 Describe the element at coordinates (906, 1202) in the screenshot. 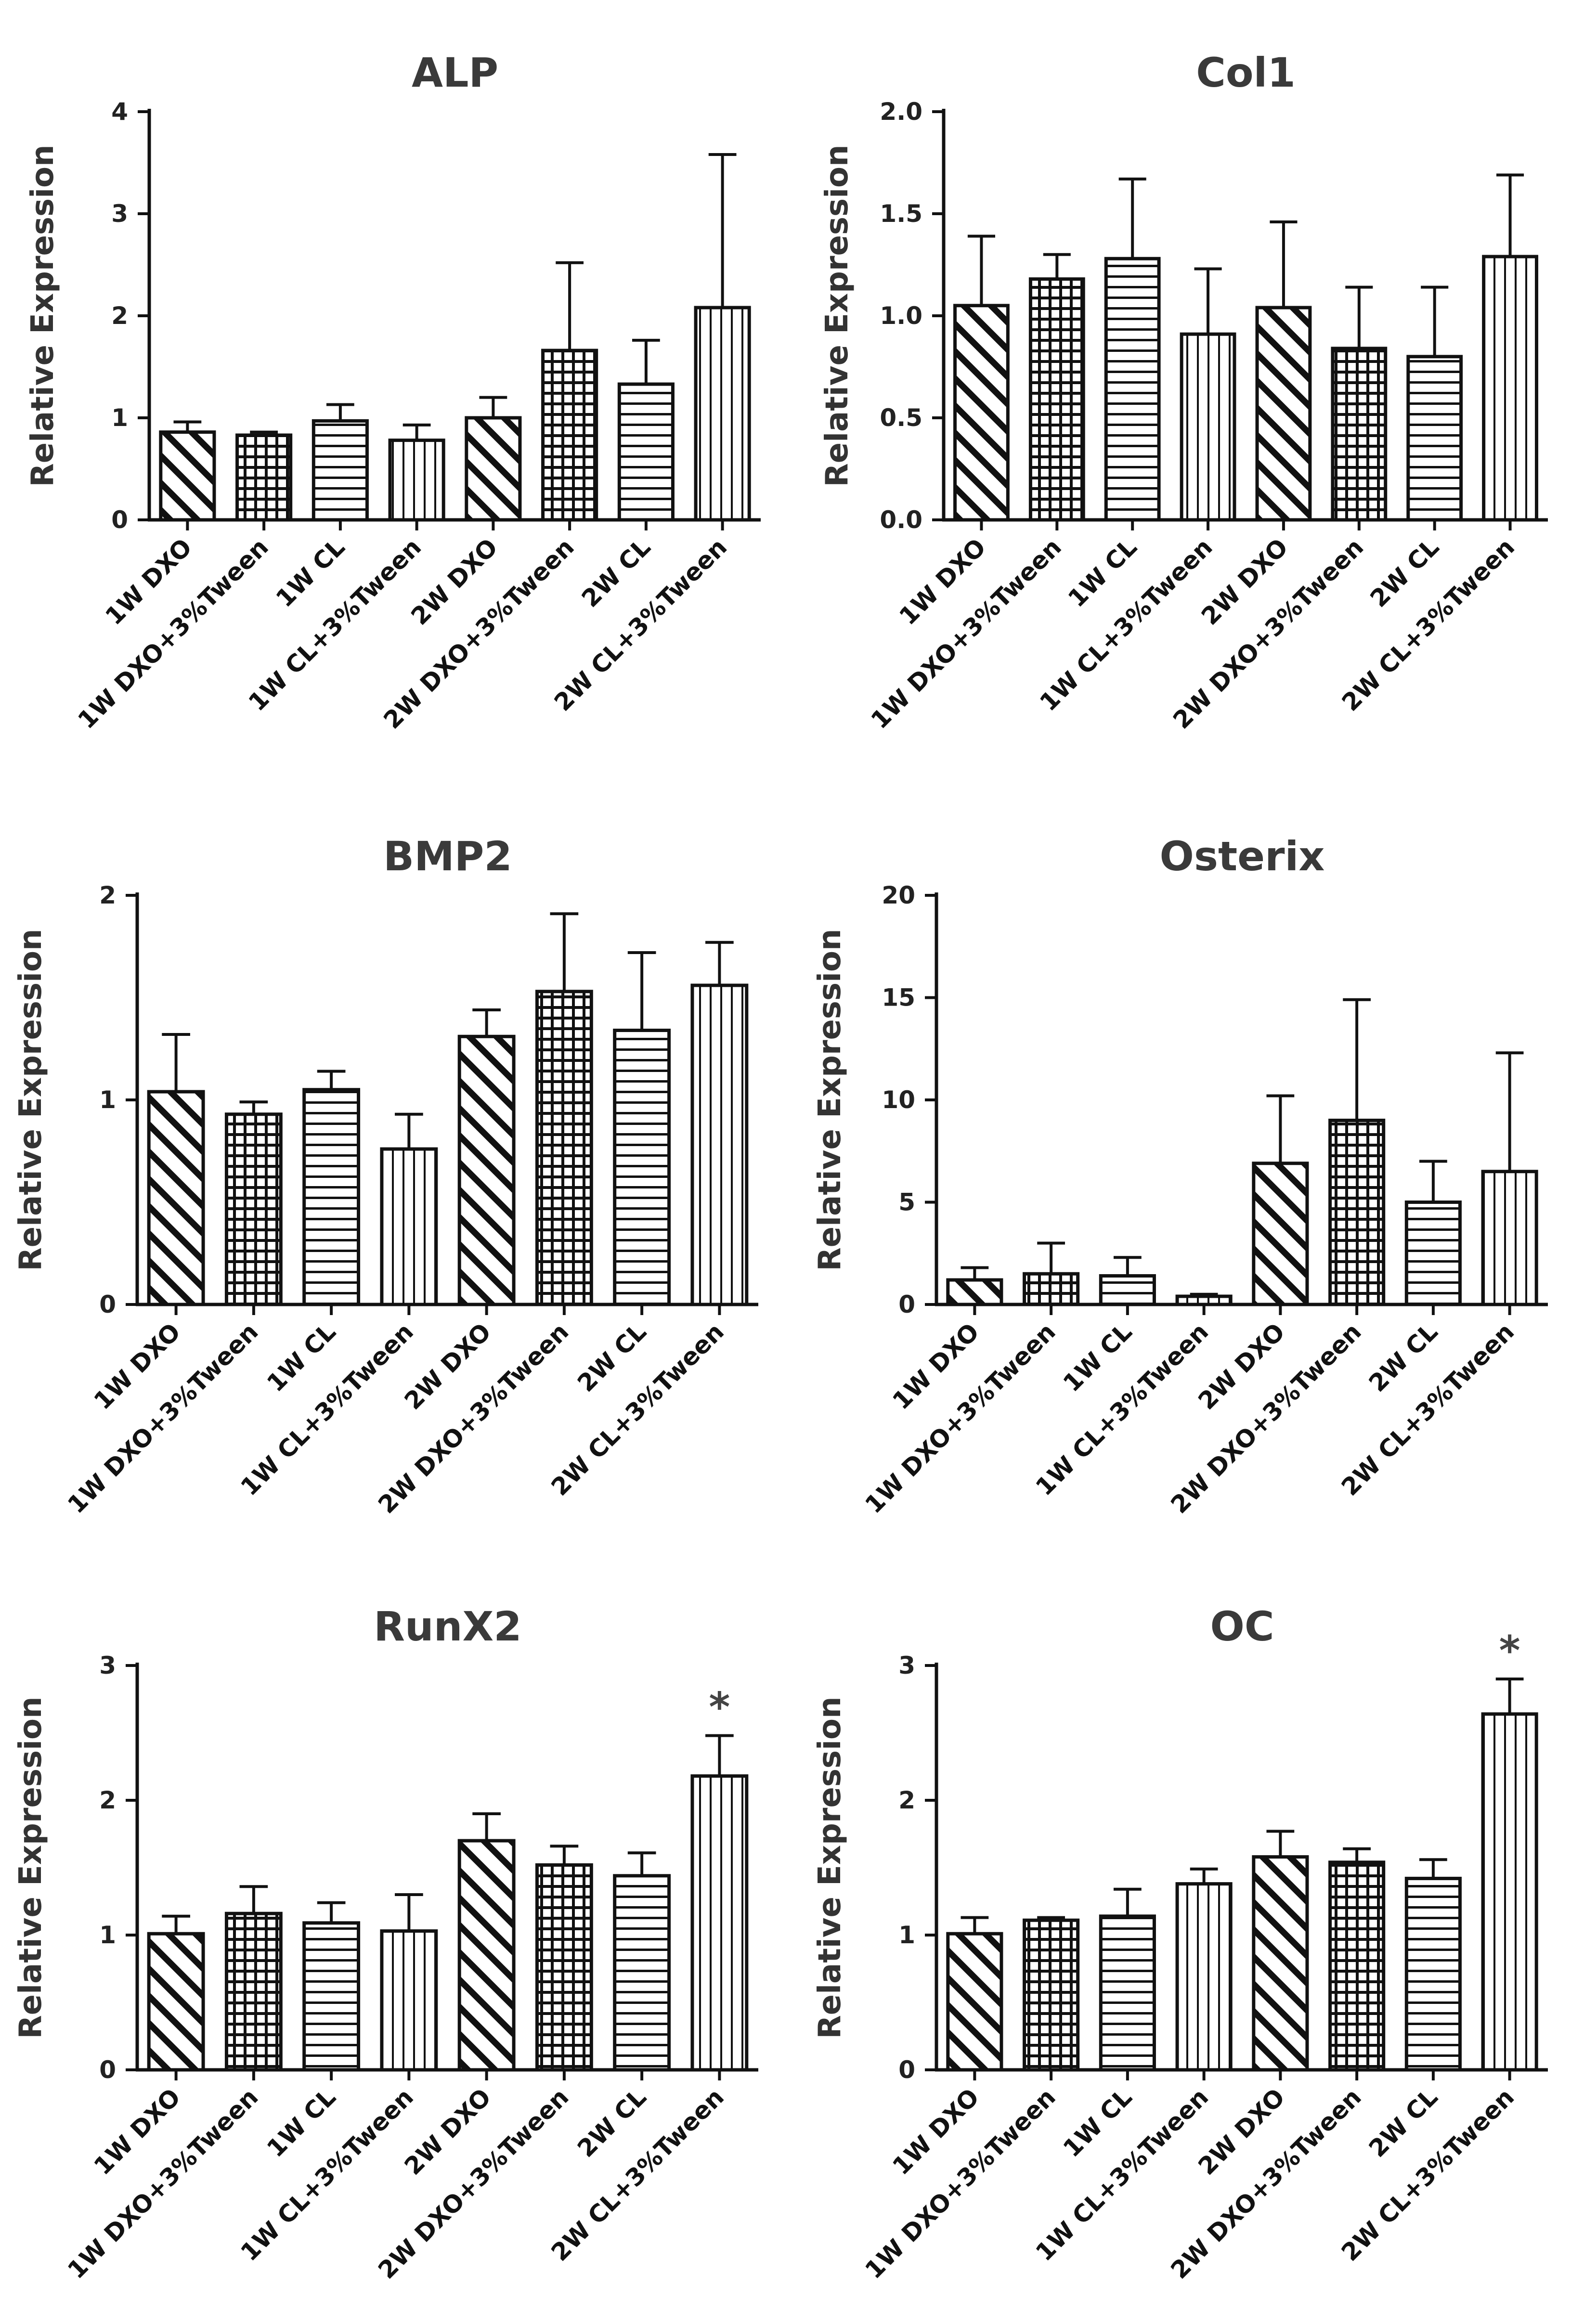

I see `y-tick-label: 5` at that location.